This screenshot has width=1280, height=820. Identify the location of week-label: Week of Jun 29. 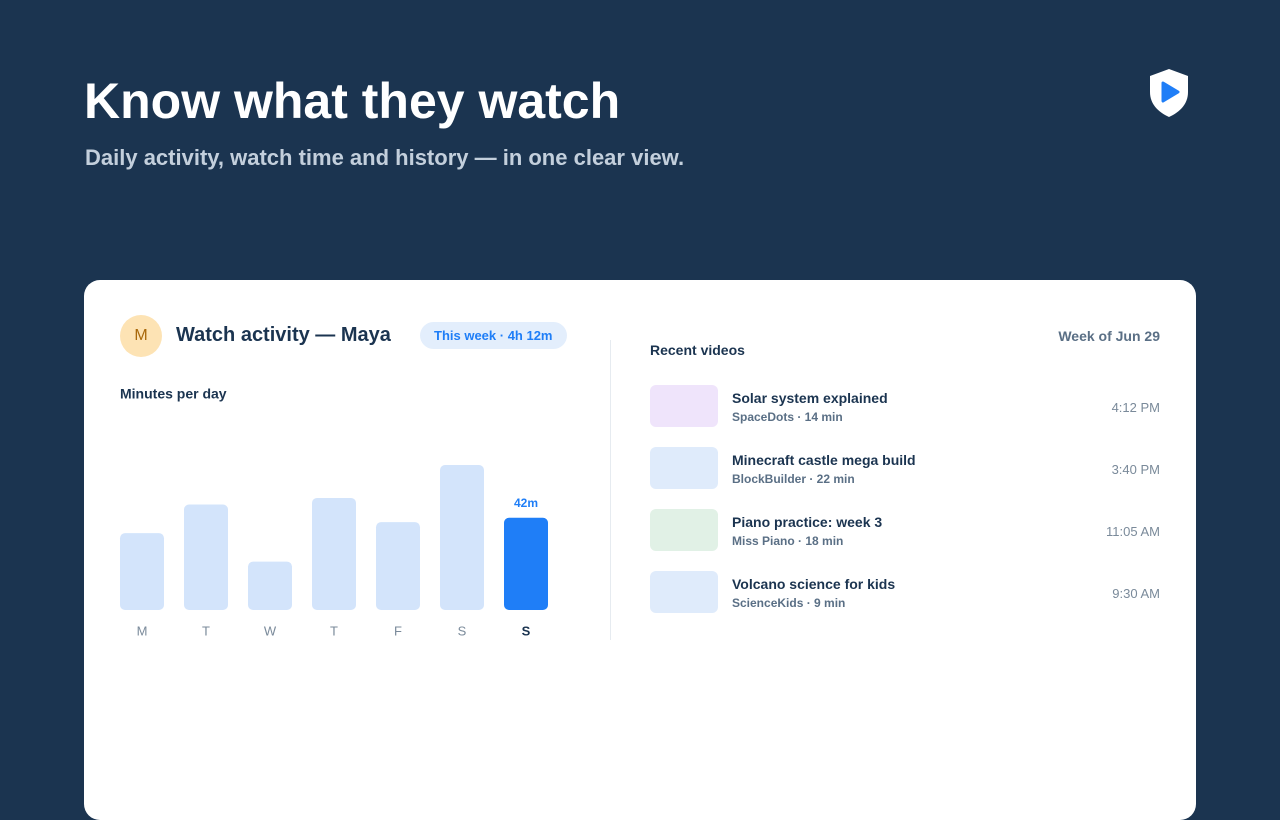
(1109, 336).